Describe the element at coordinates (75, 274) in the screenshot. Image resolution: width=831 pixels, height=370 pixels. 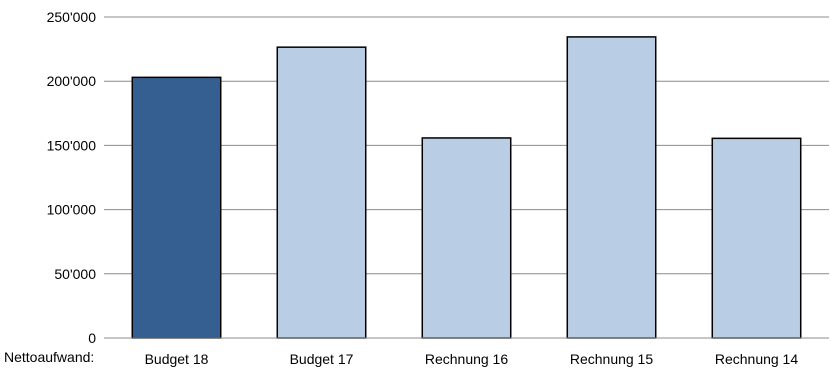
I see `y-tick-label: 50'000` at that location.